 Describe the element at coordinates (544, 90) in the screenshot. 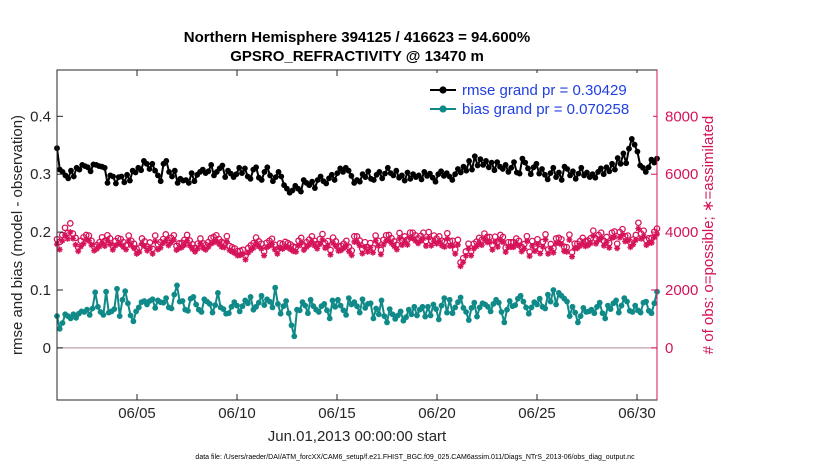

I see `legend-rmse-label: rmse grand pr = 0.30429` at that location.